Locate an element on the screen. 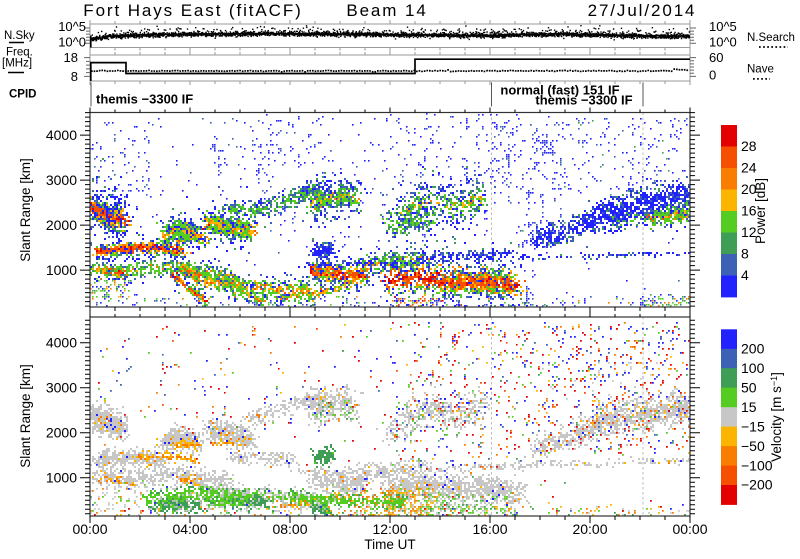 The width and height of the screenshot is (800, 559). svg-text: 4 is located at coordinates (745, 275).